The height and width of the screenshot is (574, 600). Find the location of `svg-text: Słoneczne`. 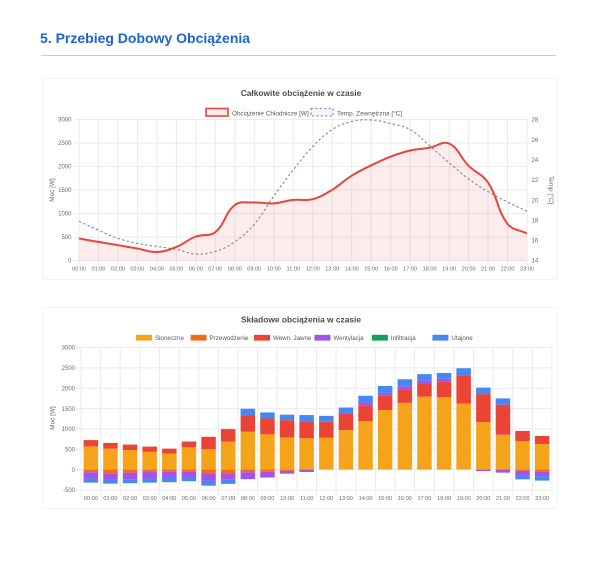

svg-text: Słoneczne is located at coordinates (169, 338).